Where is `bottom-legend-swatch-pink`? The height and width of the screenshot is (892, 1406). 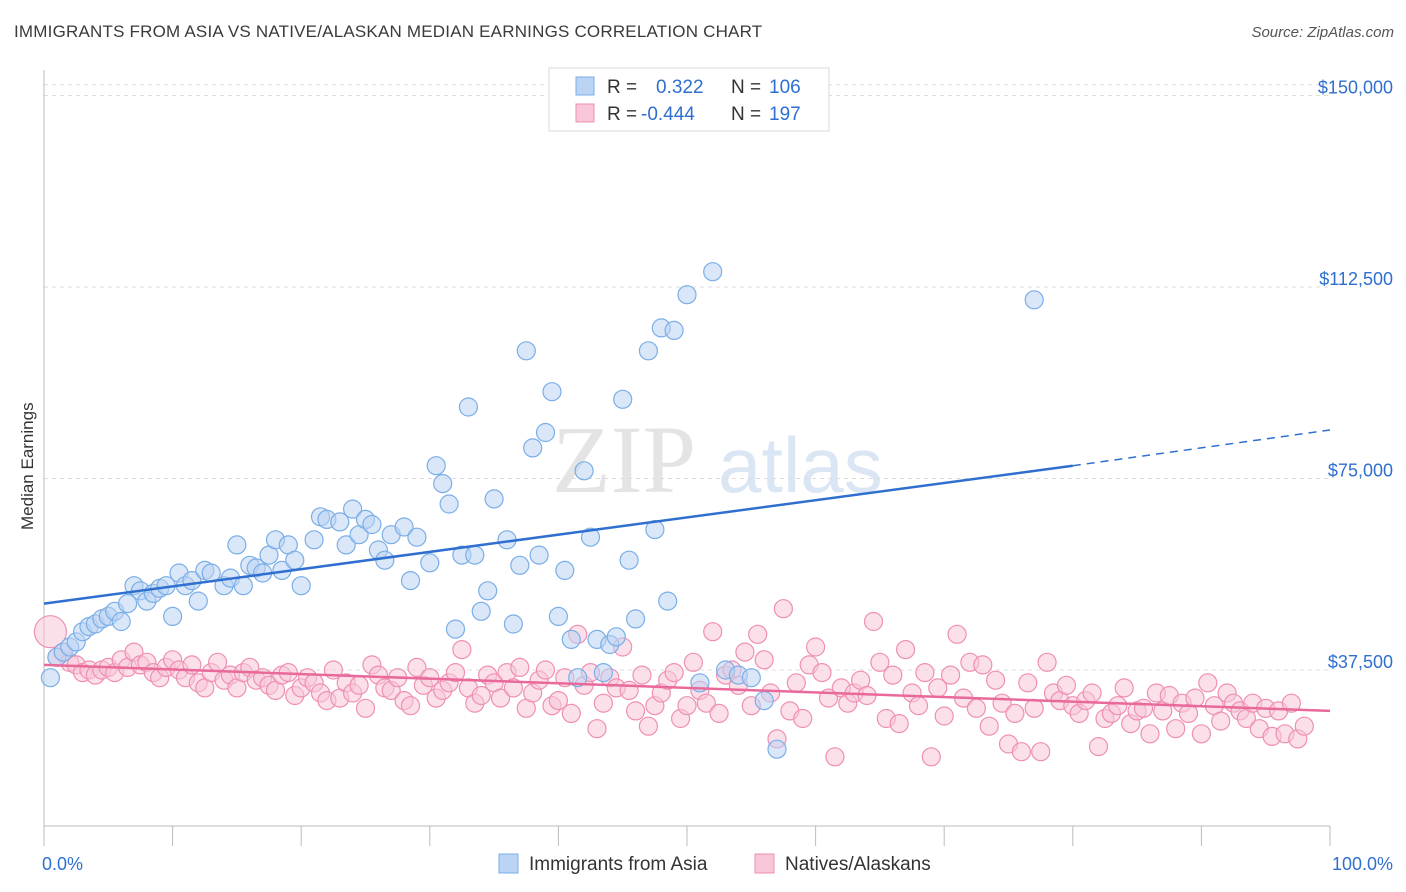
bottom-legend-swatch-pink is located at coordinates (764, 863).